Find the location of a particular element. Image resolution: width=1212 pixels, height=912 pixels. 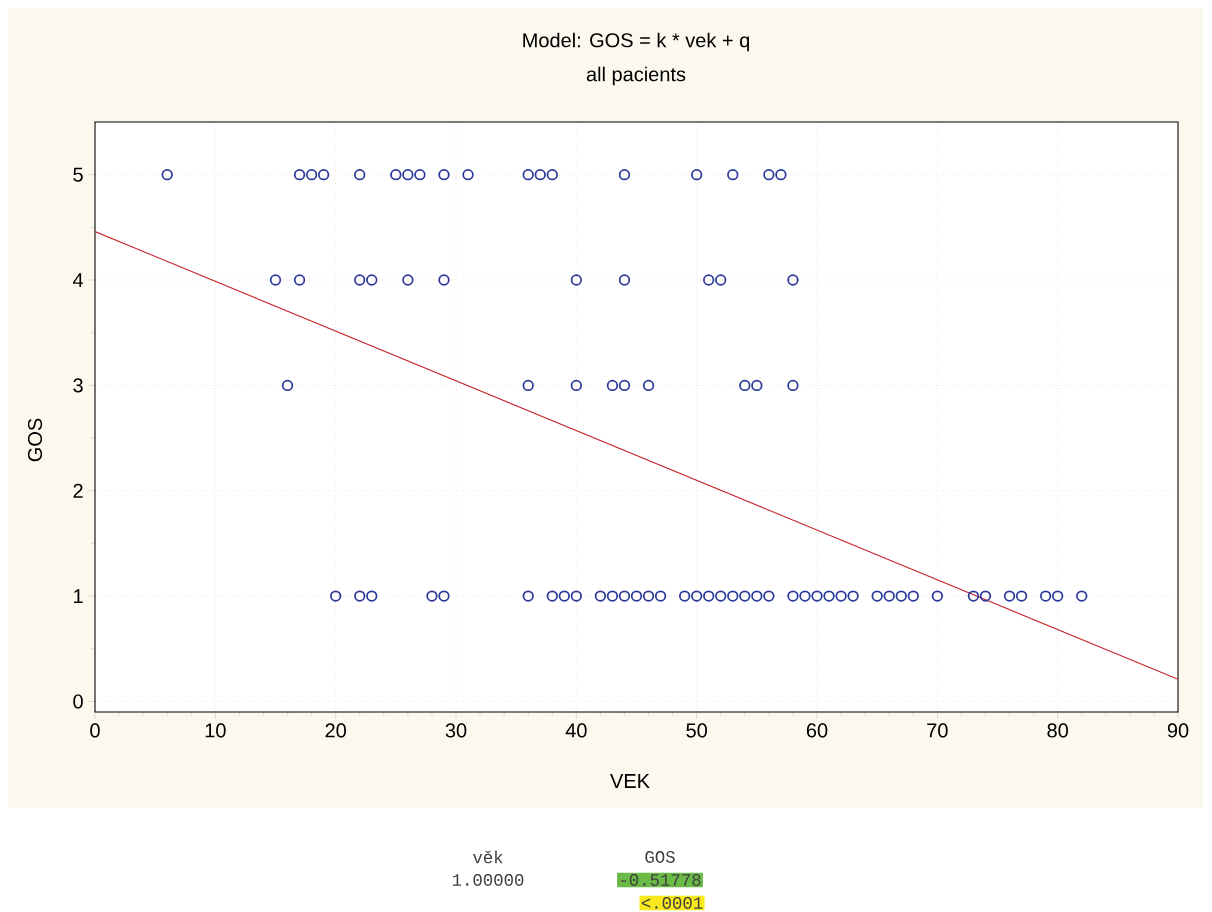

x-tick-label: 50 is located at coordinates (696, 730).